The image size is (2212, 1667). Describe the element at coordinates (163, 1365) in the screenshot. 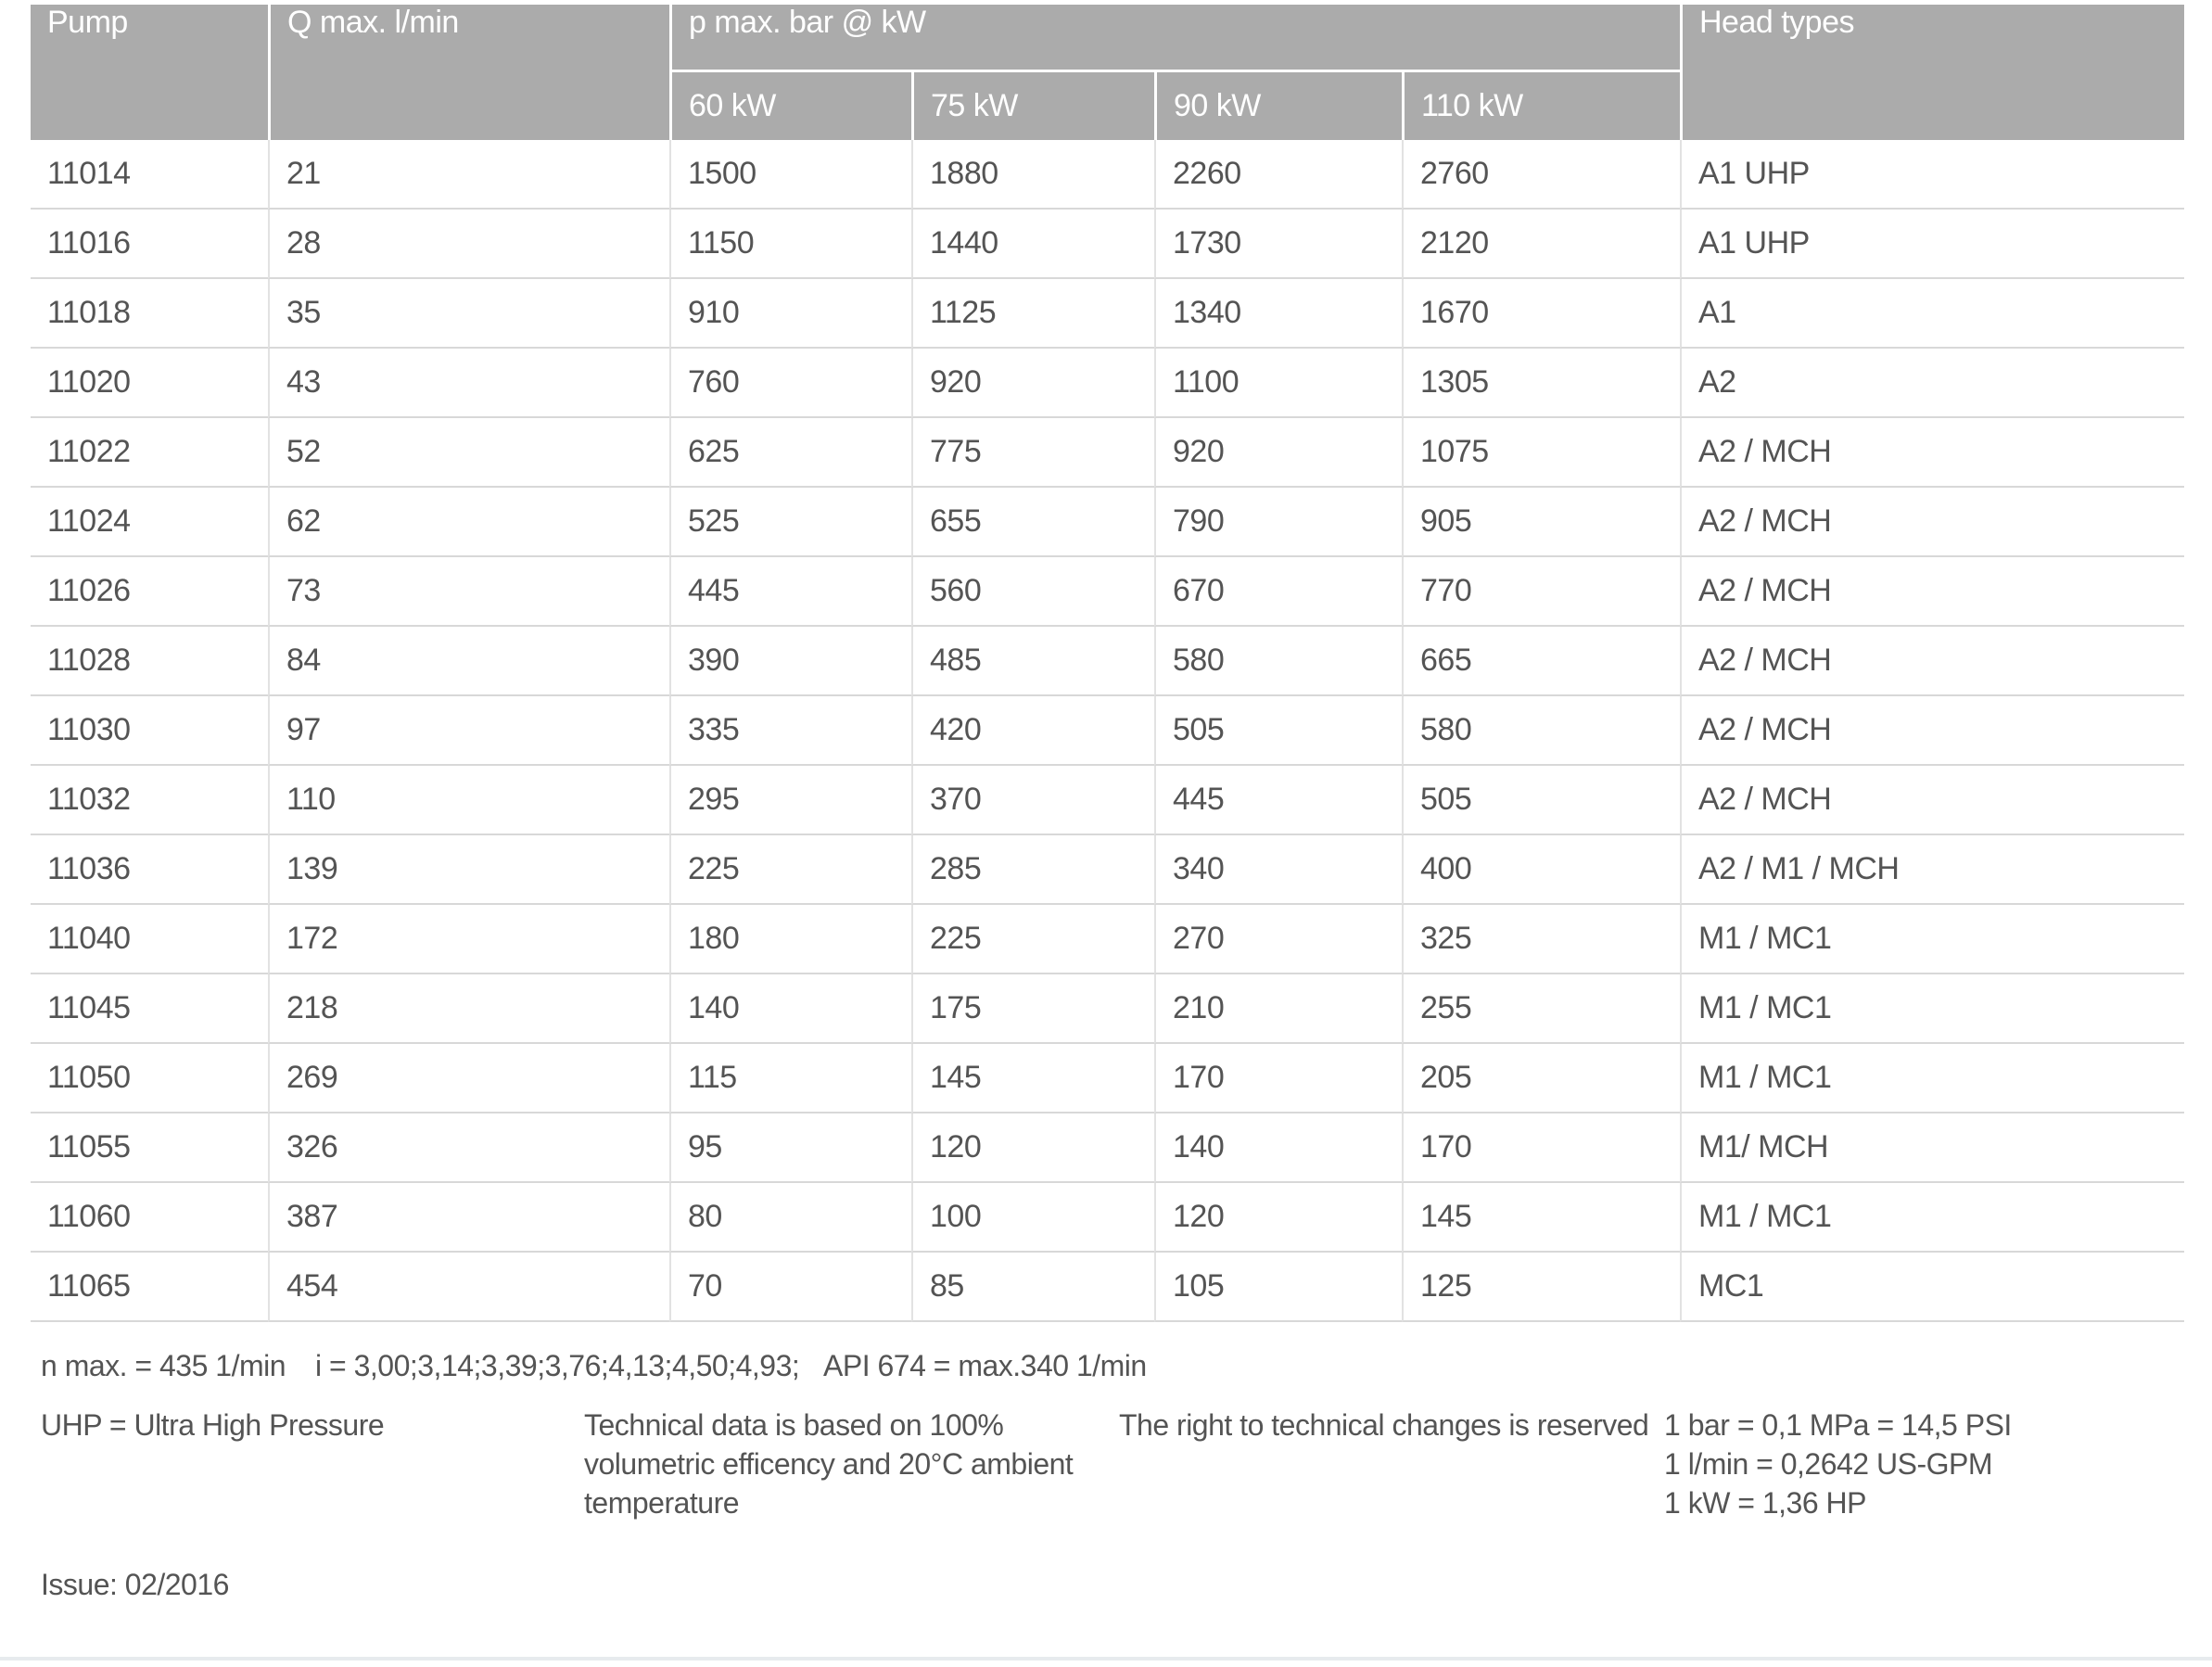

I see `note-n-max: n max. = 435 1/min` at that location.